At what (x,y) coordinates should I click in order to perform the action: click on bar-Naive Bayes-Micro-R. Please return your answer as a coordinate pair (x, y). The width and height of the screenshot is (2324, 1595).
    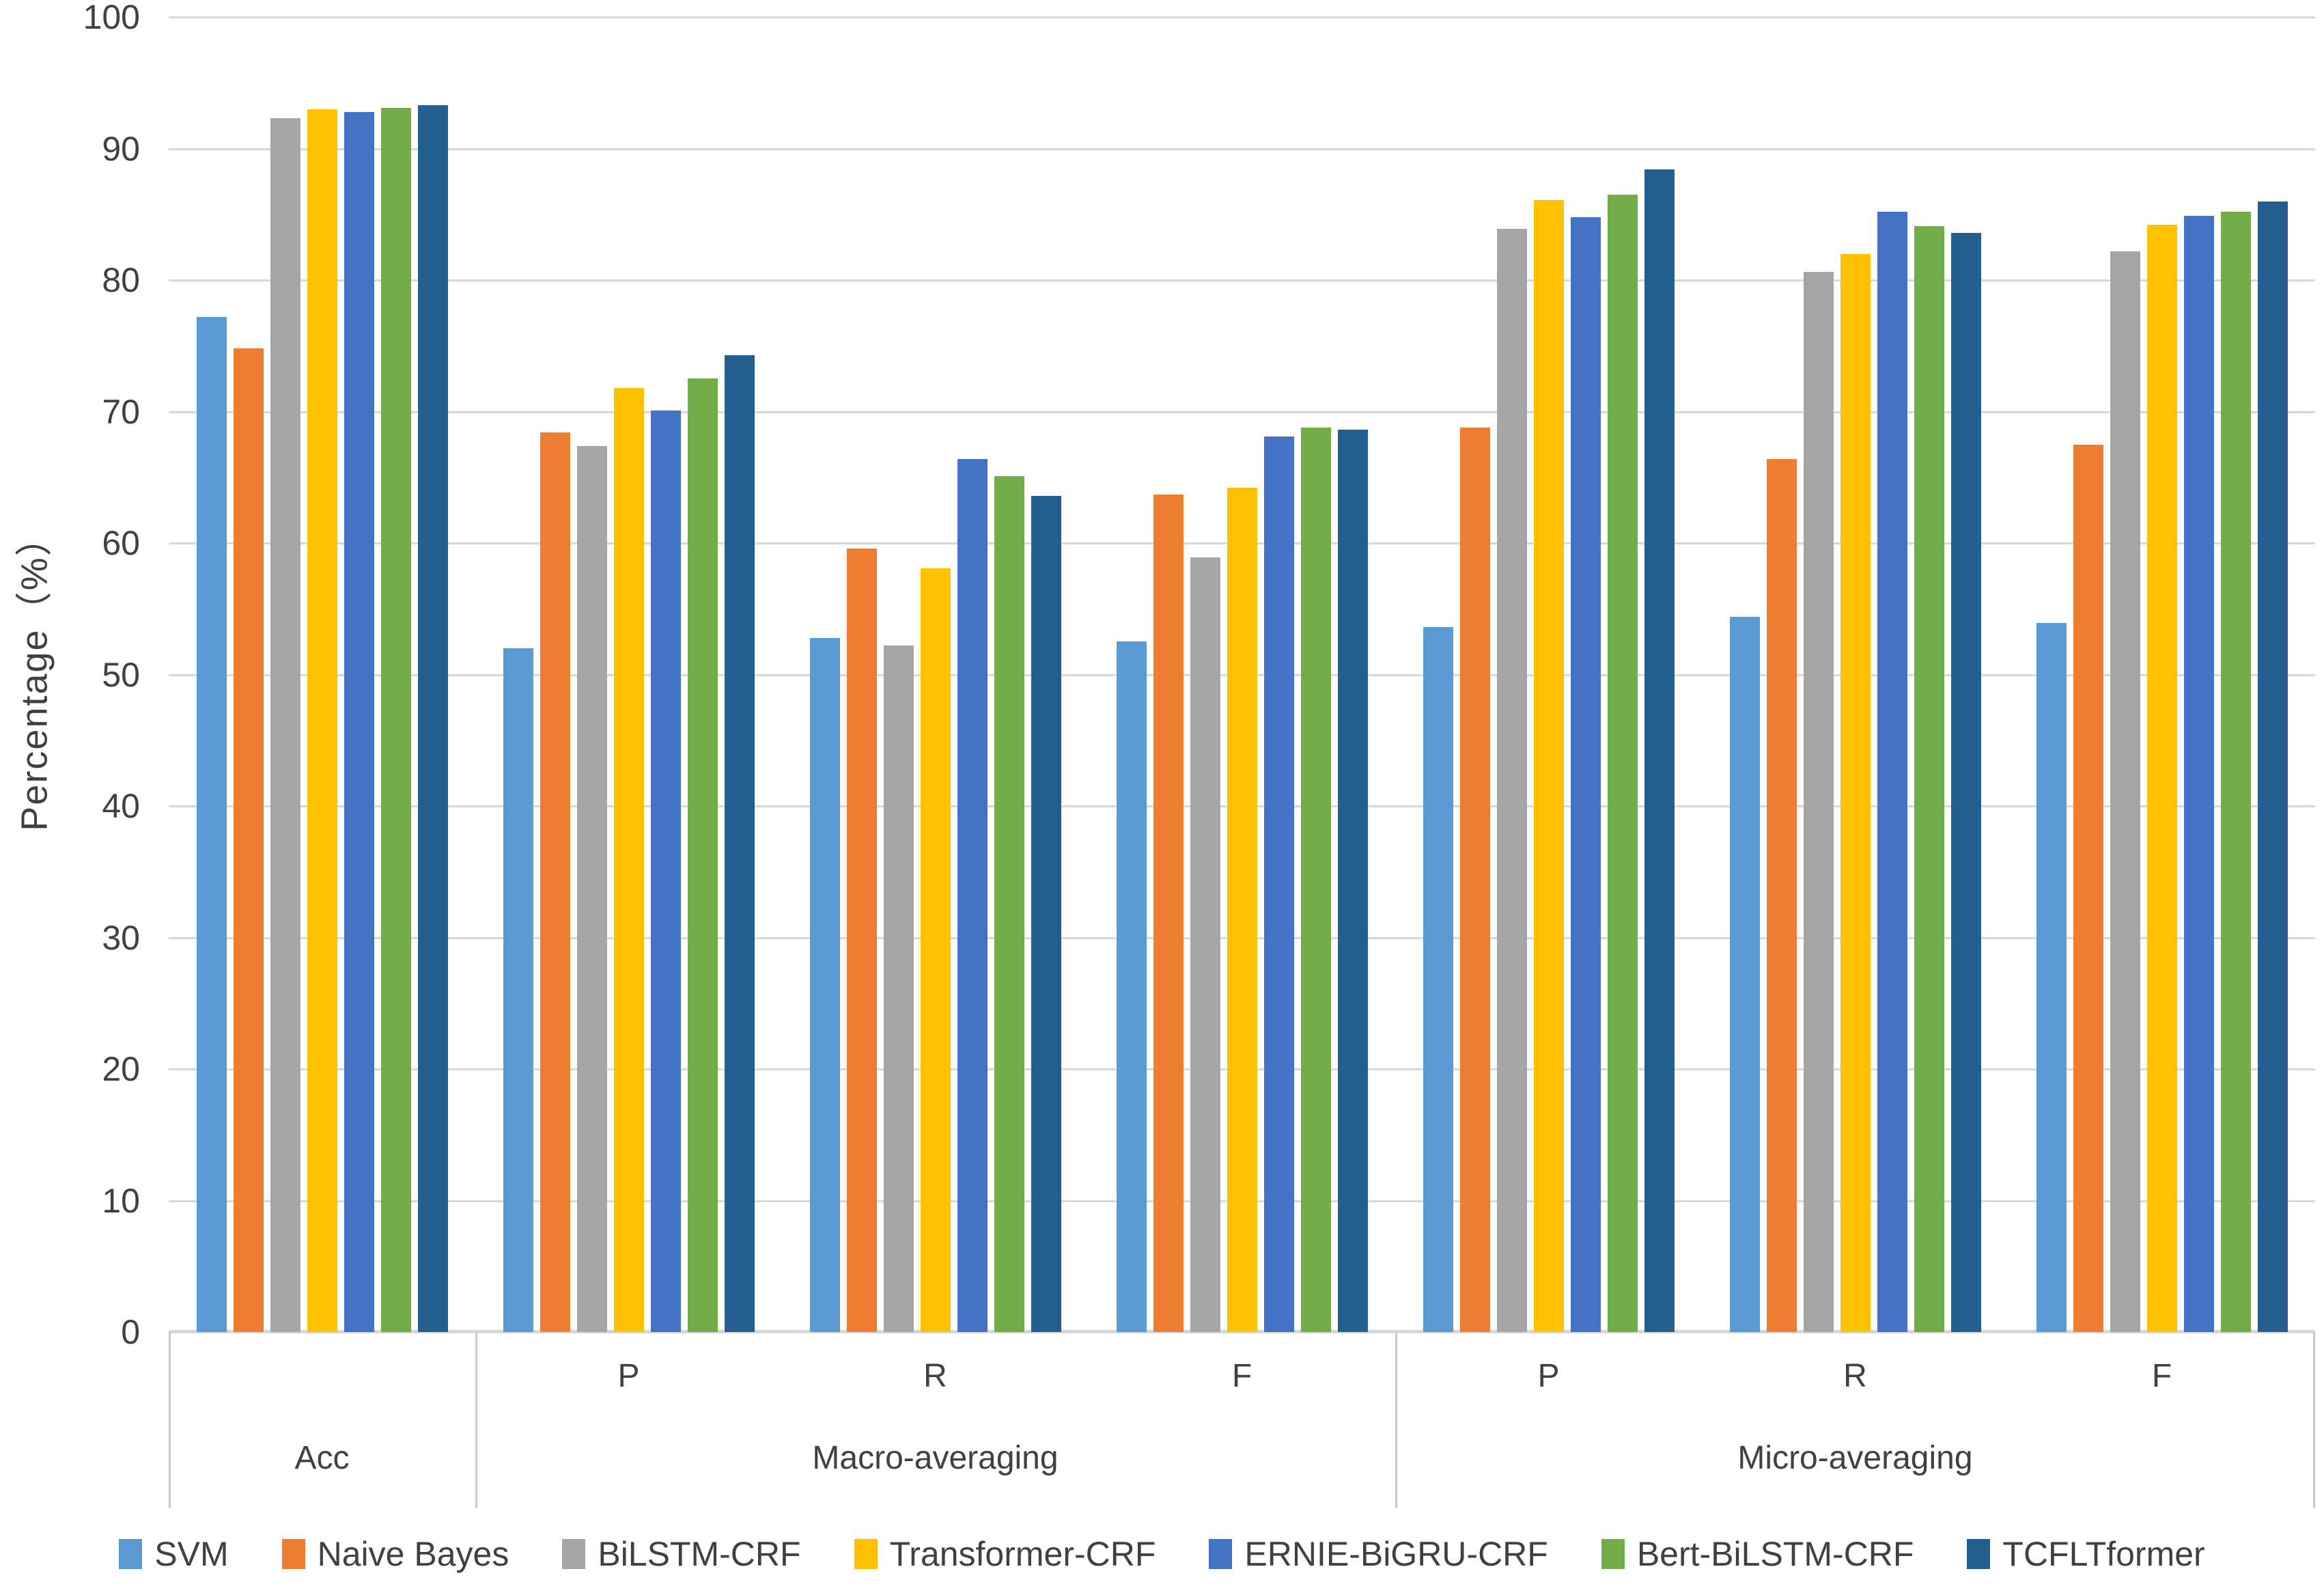
    Looking at the image, I should click on (1782, 895).